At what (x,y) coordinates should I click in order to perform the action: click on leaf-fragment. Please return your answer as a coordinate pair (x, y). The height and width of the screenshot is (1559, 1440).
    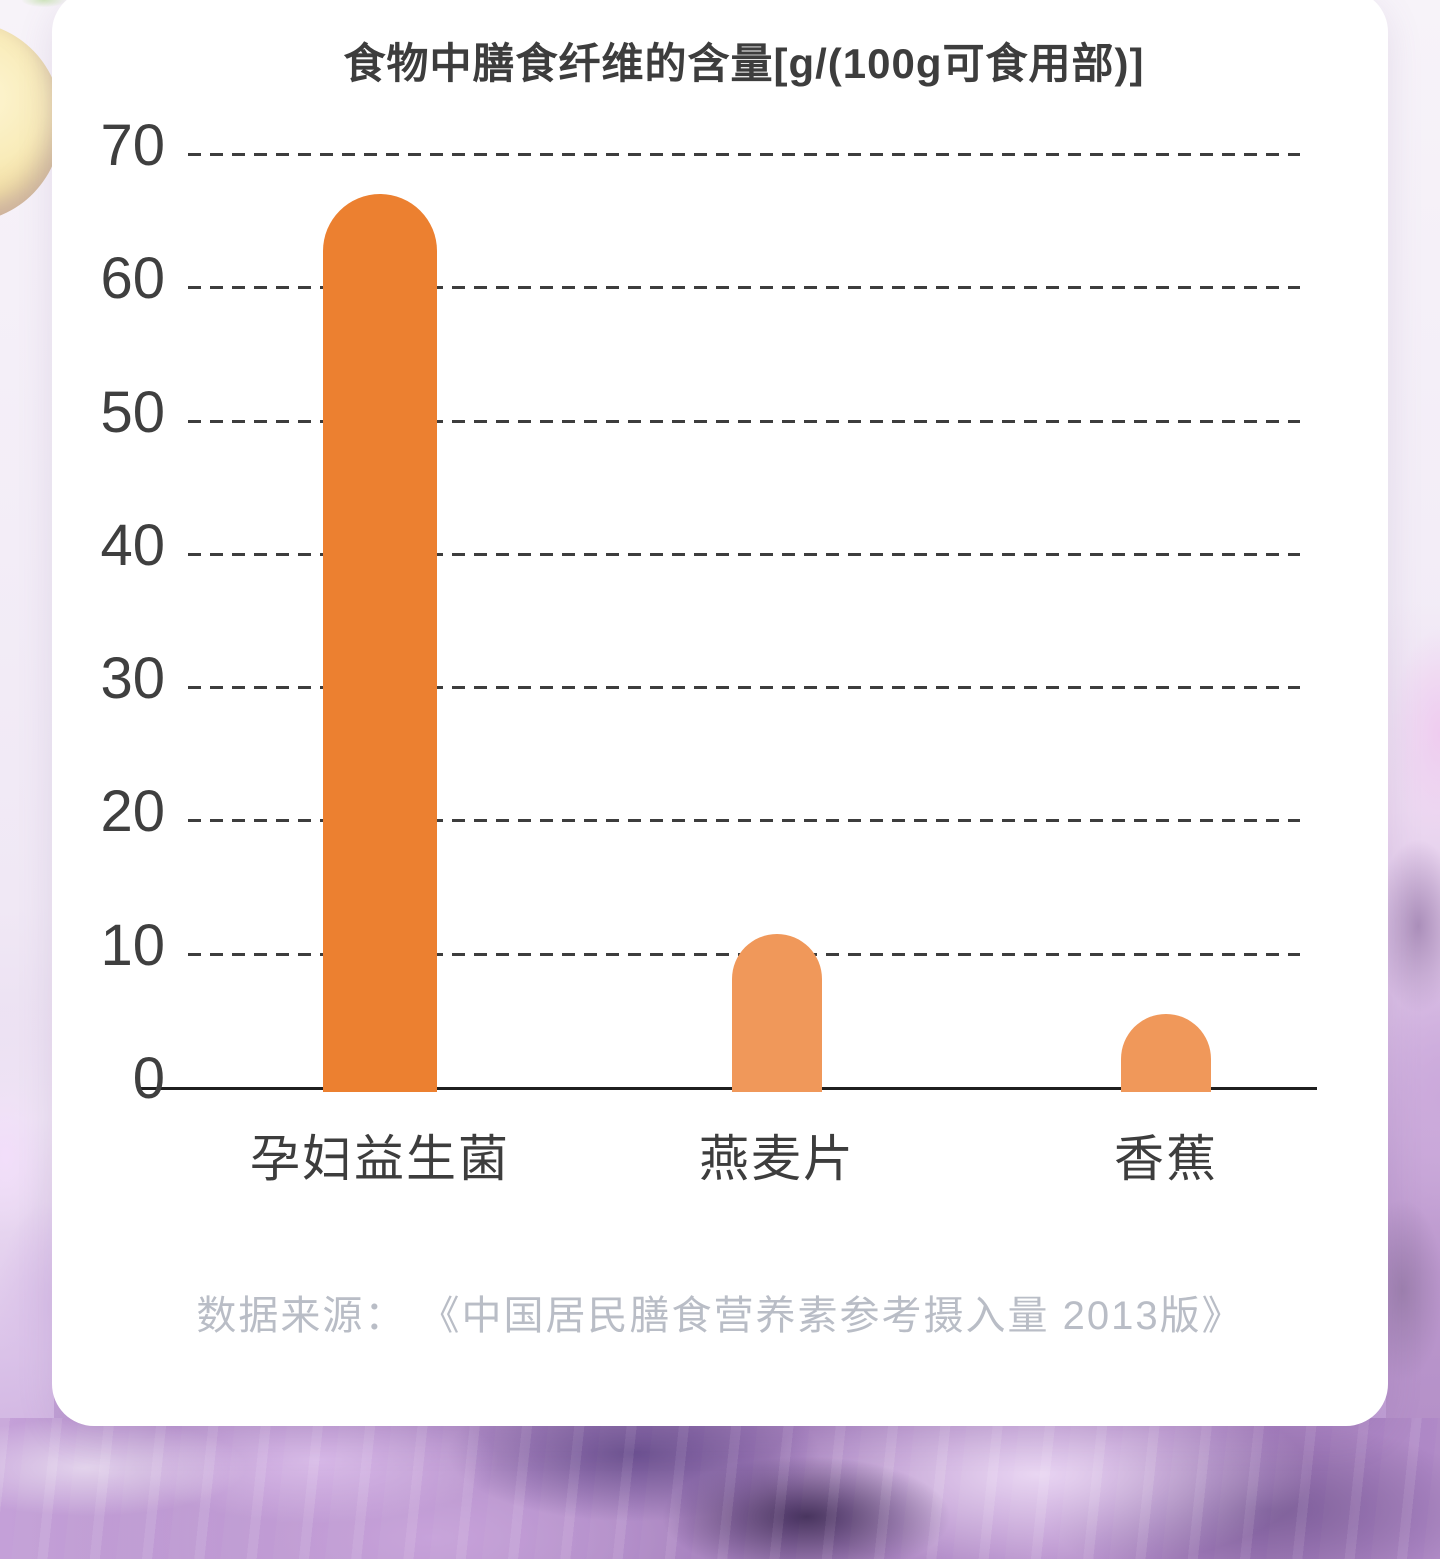
    Looking at the image, I should click on (44, 3).